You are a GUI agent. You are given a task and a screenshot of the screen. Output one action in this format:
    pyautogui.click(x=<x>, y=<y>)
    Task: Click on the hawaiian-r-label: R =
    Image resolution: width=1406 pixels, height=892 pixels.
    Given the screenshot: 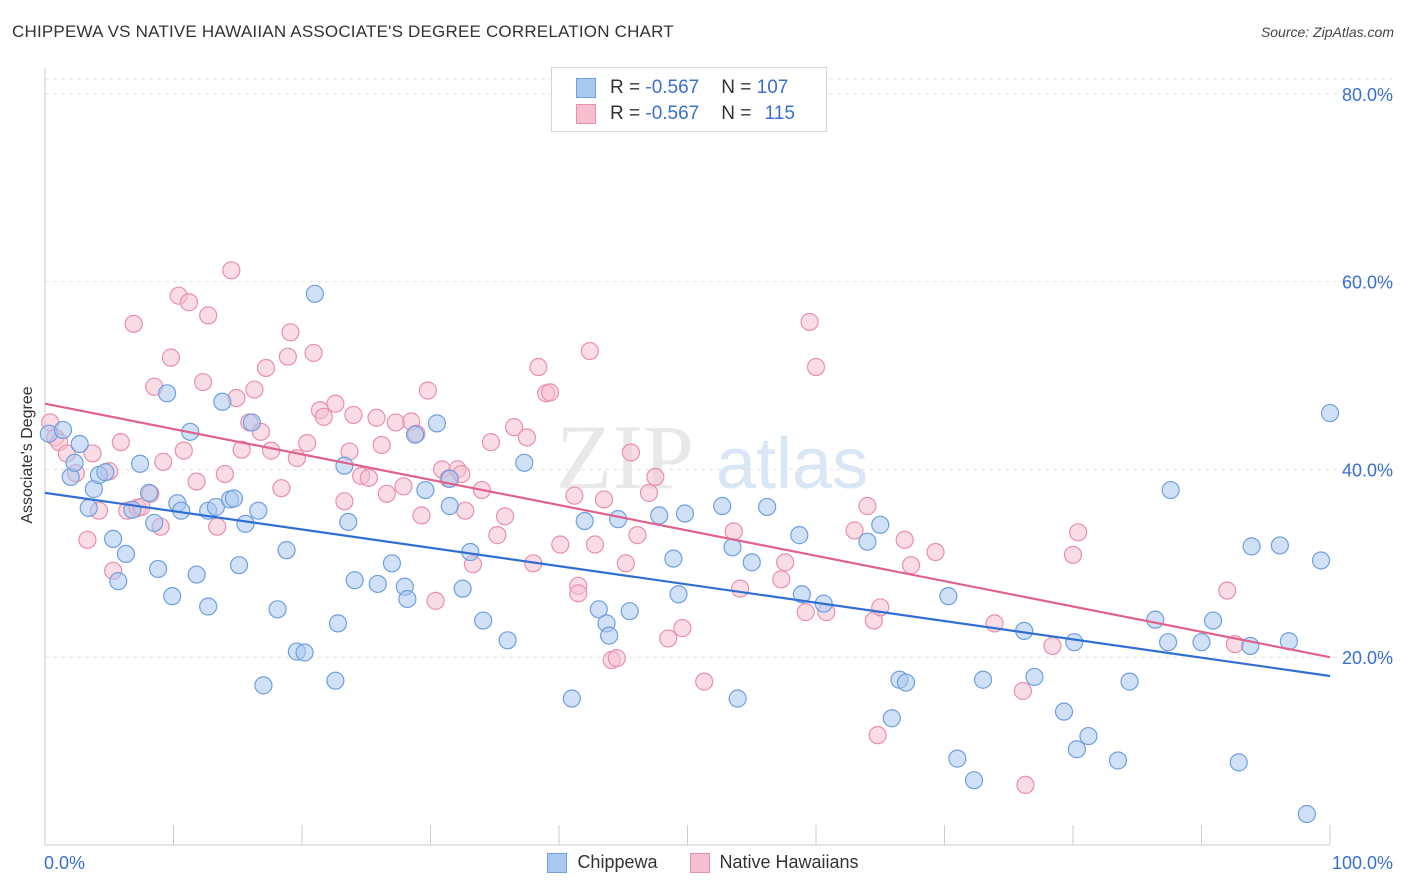 What is the action you would take?
    pyautogui.click(x=628, y=113)
    